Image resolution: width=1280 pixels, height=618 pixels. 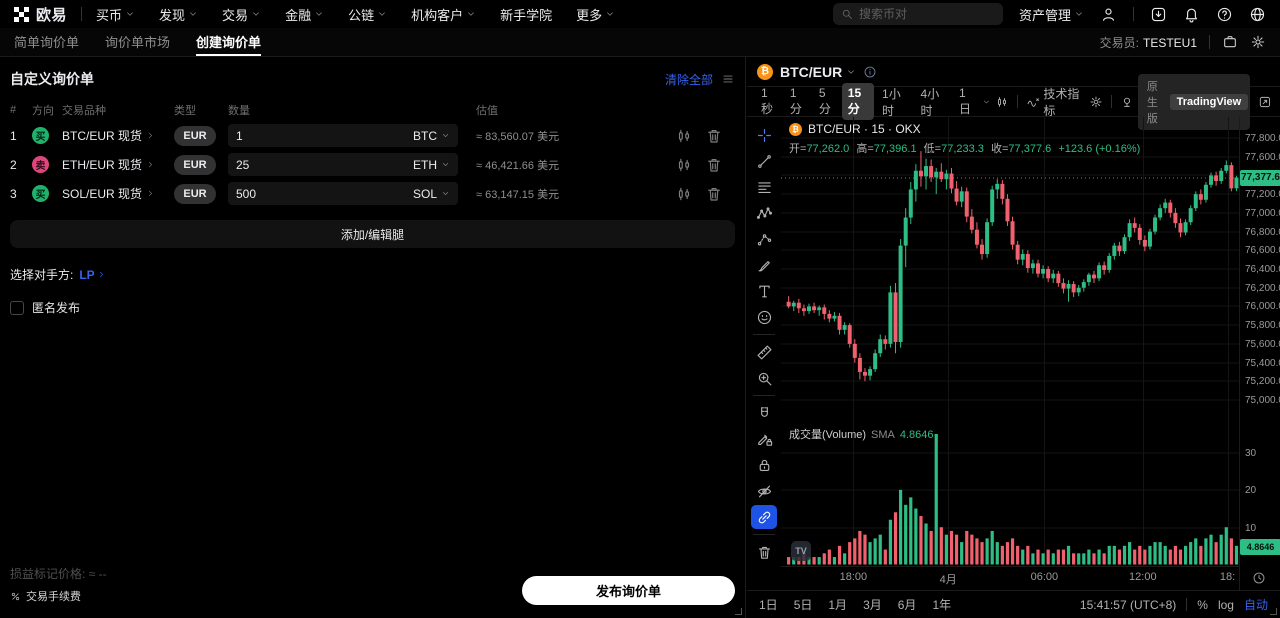 What do you see at coordinates (872, 605) in the screenshot?
I see `range-button: 3月` at bounding box center [872, 605].